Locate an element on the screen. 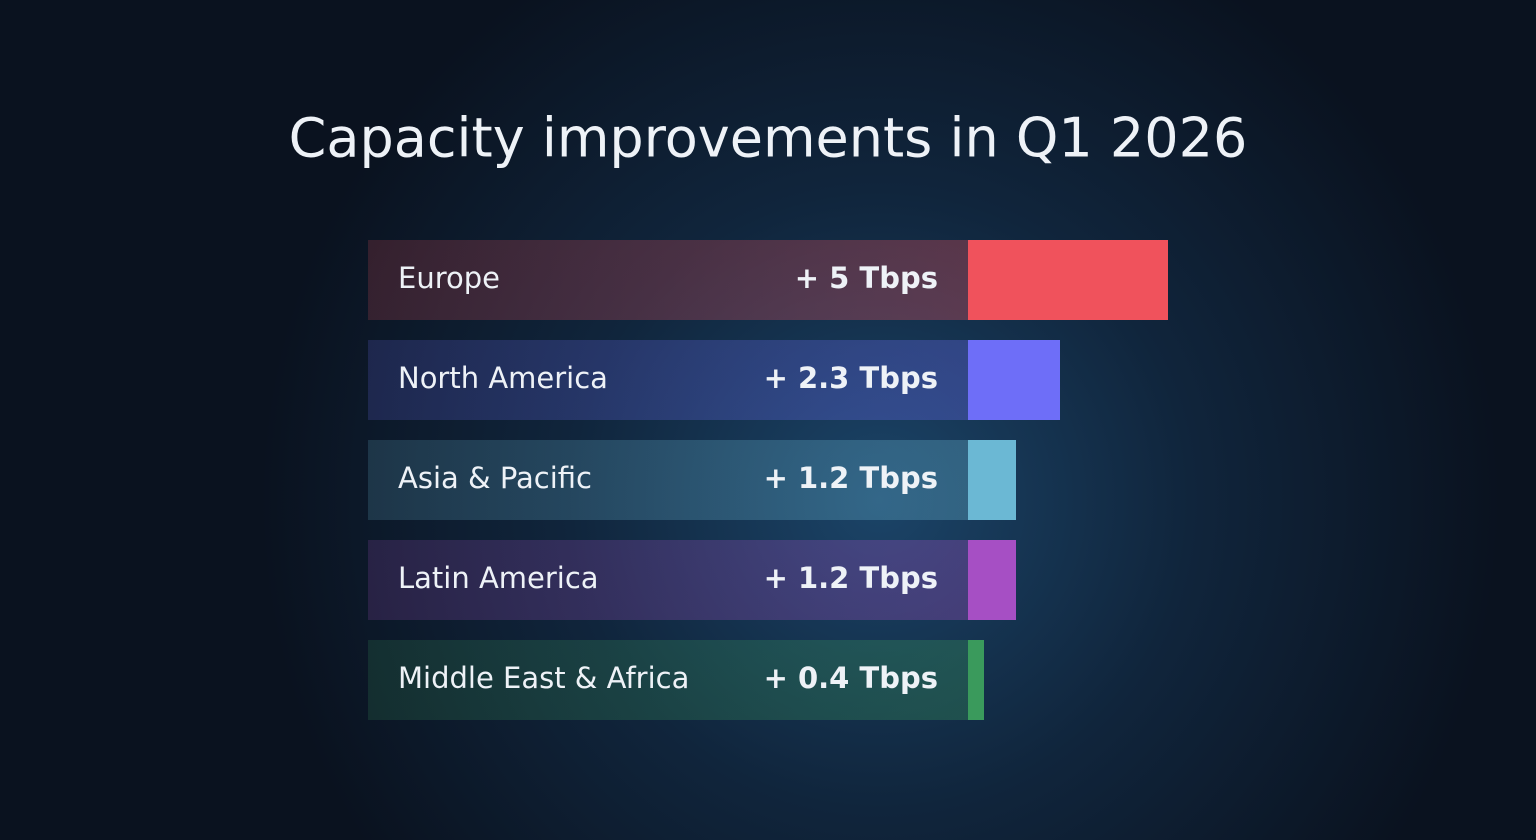 Image resolution: width=1536 pixels, height=840 pixels. value-label: + 5 Tbps is located at coordinates (866, 278).